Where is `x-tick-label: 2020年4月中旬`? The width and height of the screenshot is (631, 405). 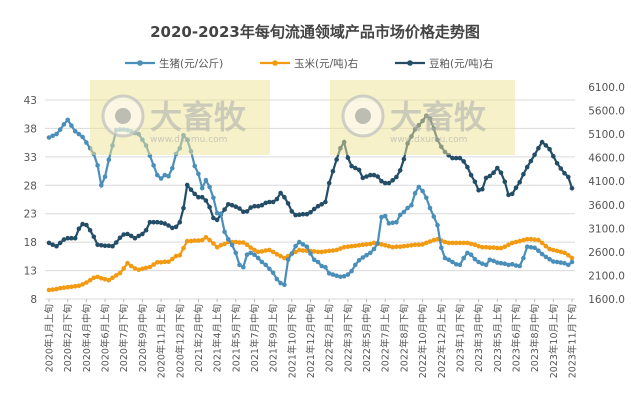
x-tick-label: 2020年4月中旬 is located at coordinates (87, 338).